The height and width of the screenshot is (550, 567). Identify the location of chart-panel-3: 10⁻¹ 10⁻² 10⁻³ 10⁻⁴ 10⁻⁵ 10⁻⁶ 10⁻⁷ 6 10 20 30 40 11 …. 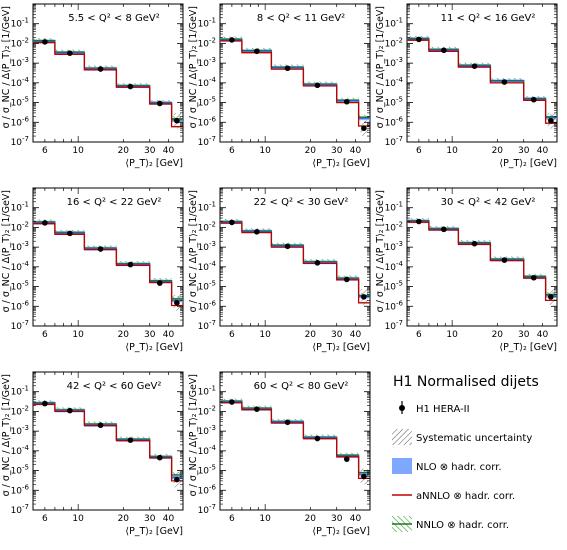
(466, 86).